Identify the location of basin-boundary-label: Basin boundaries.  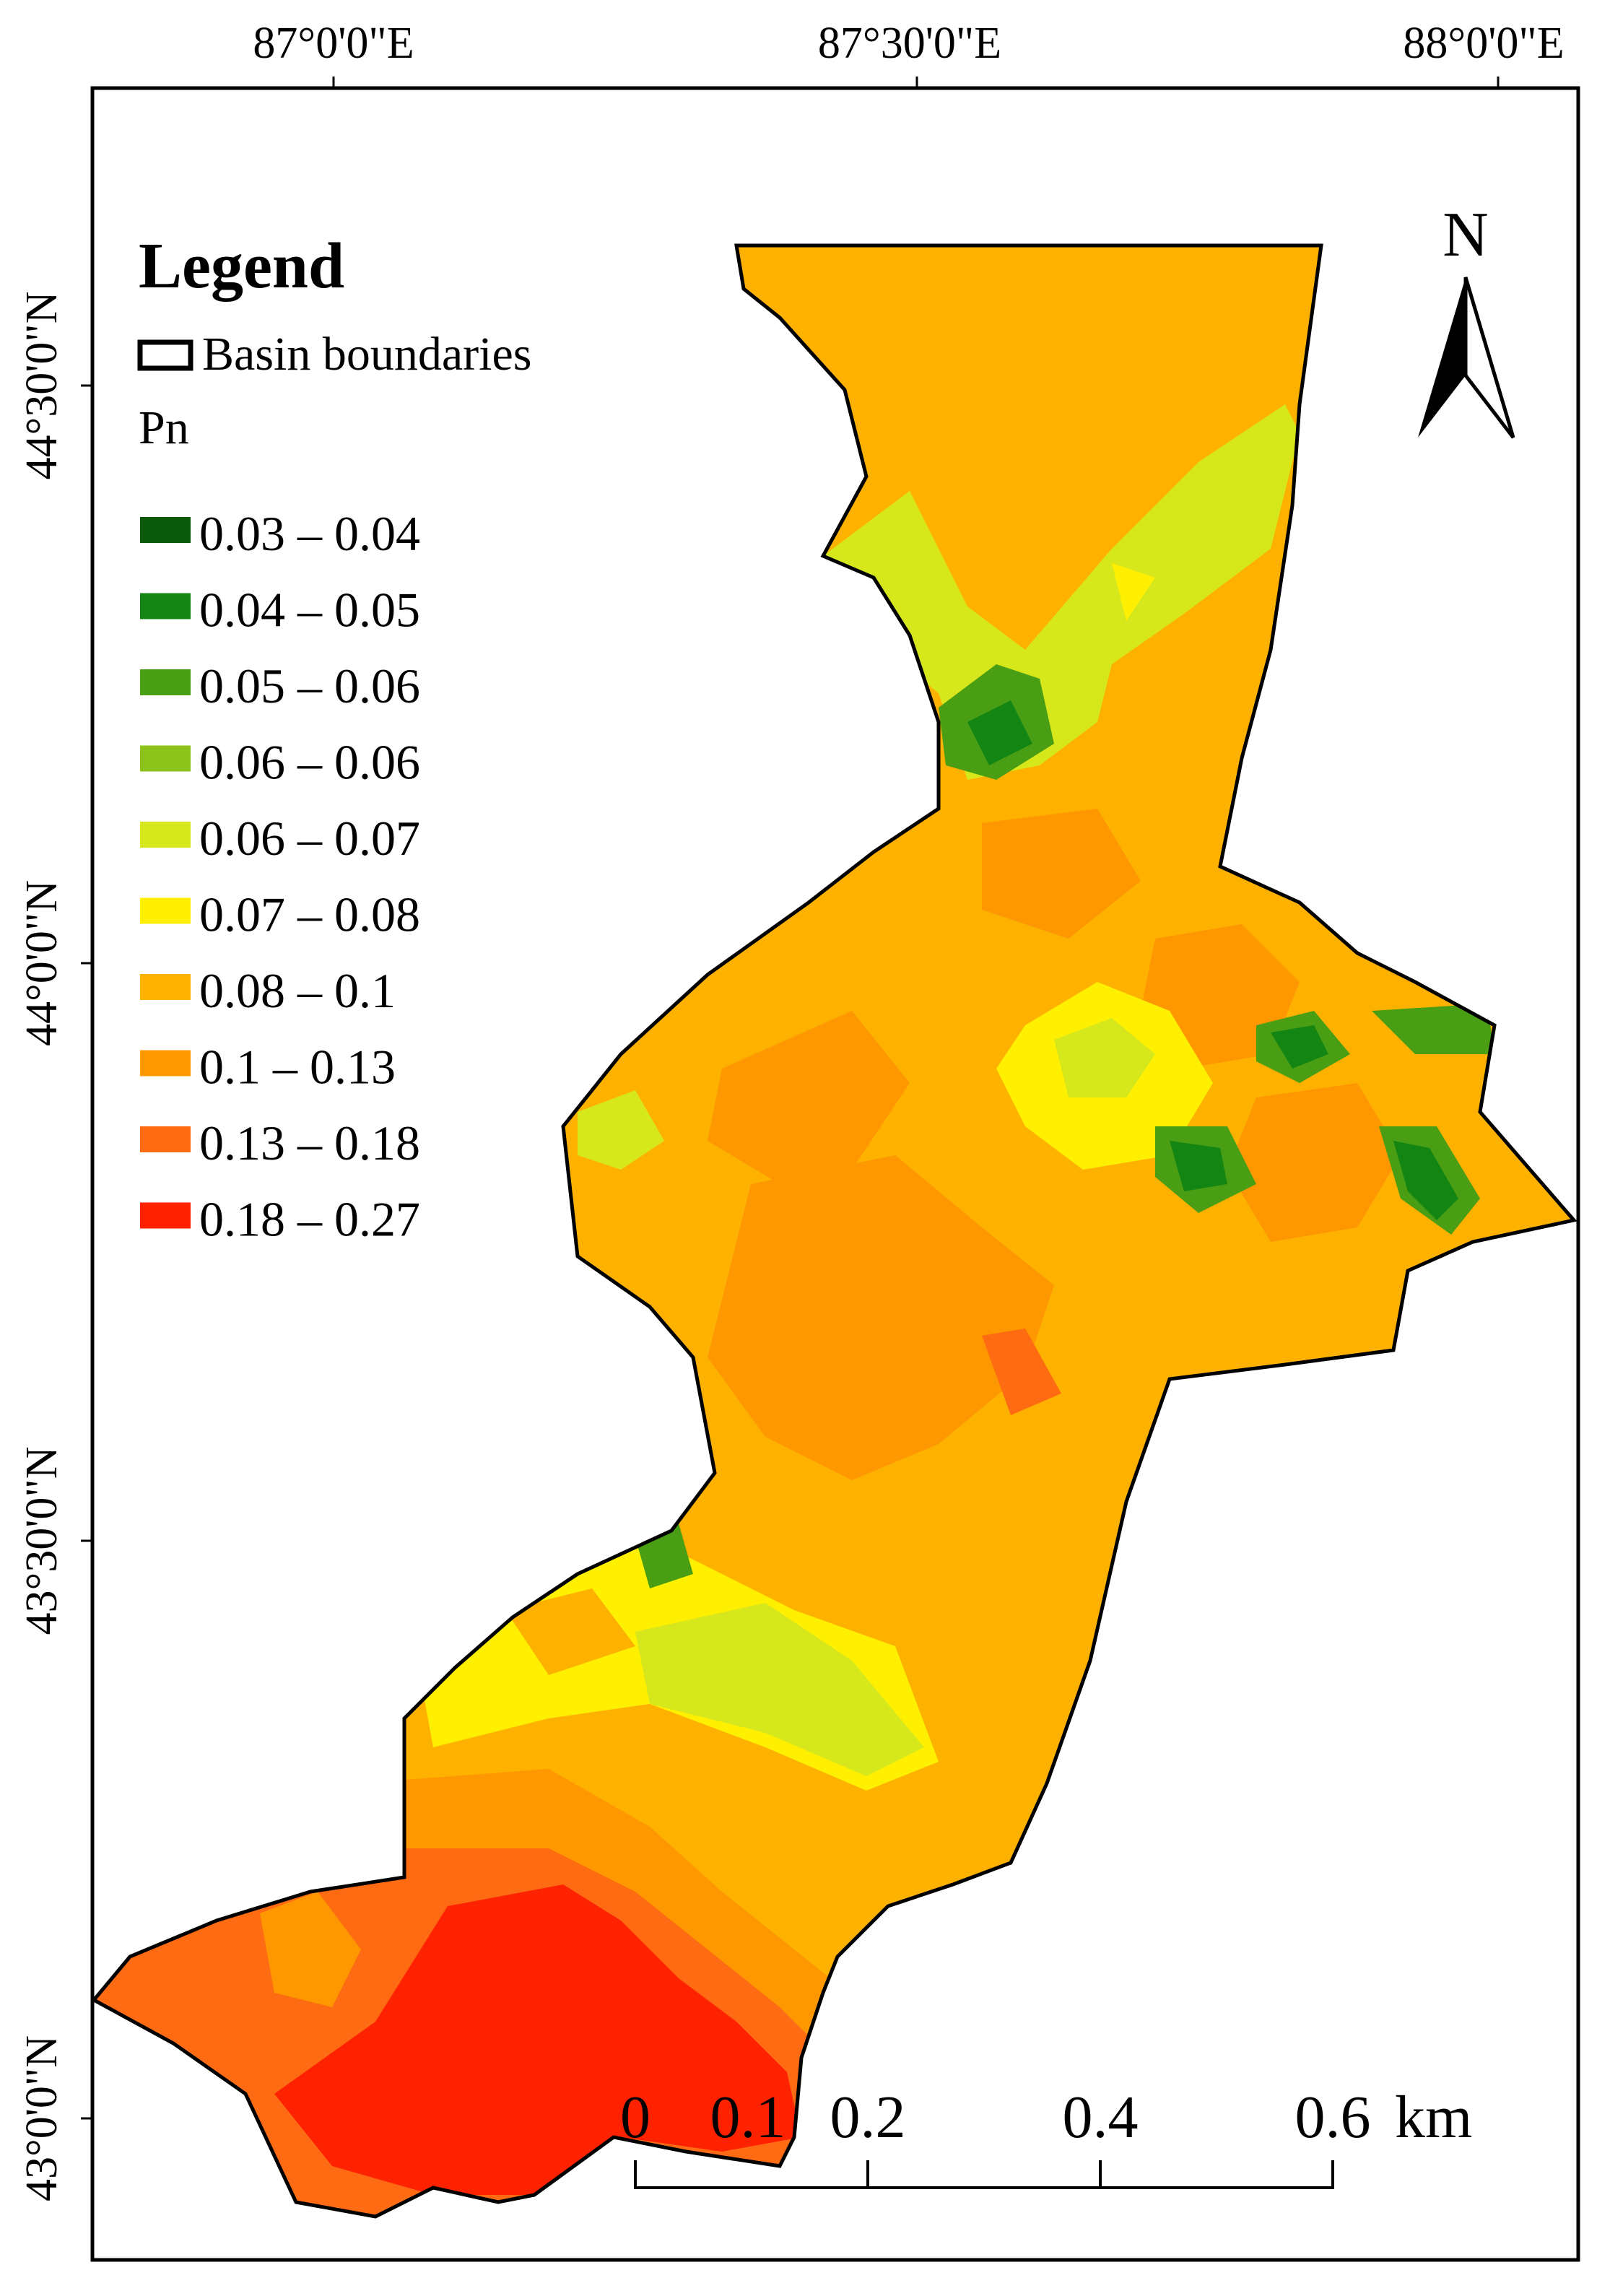
(366, 354).